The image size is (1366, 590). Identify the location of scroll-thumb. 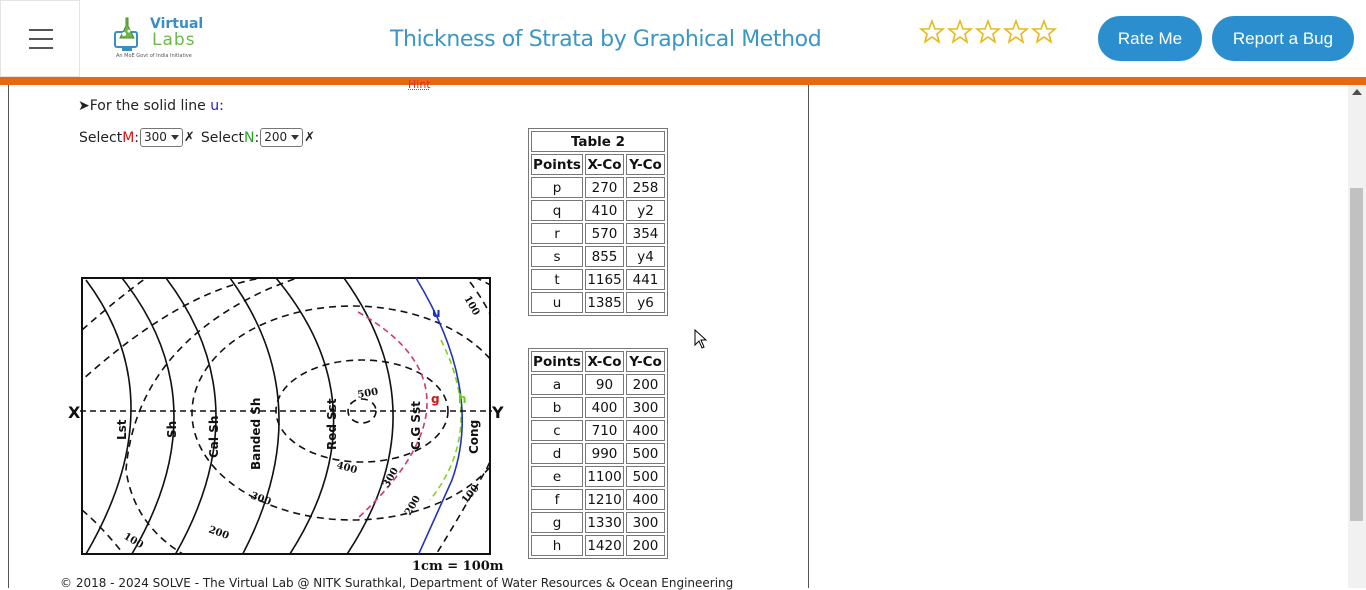
(1356, 354).